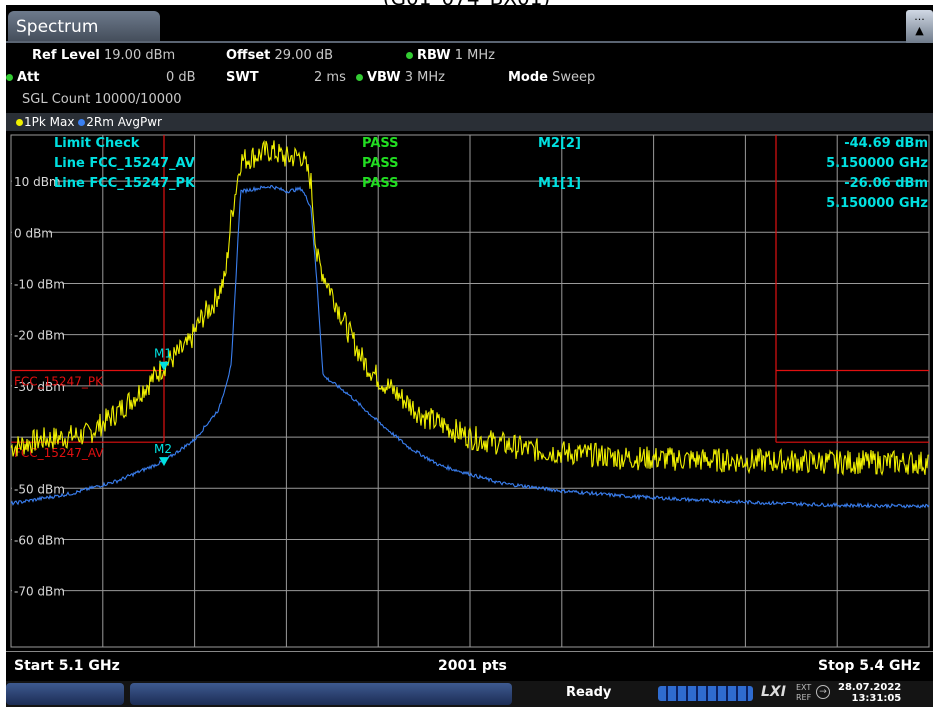 The width and height of the screenshot is (933, 707). What do you see at coordinates (380, 163) in the screenshot?
I see `limit-line-status-0: PASS` at bounding box center [380, 163].